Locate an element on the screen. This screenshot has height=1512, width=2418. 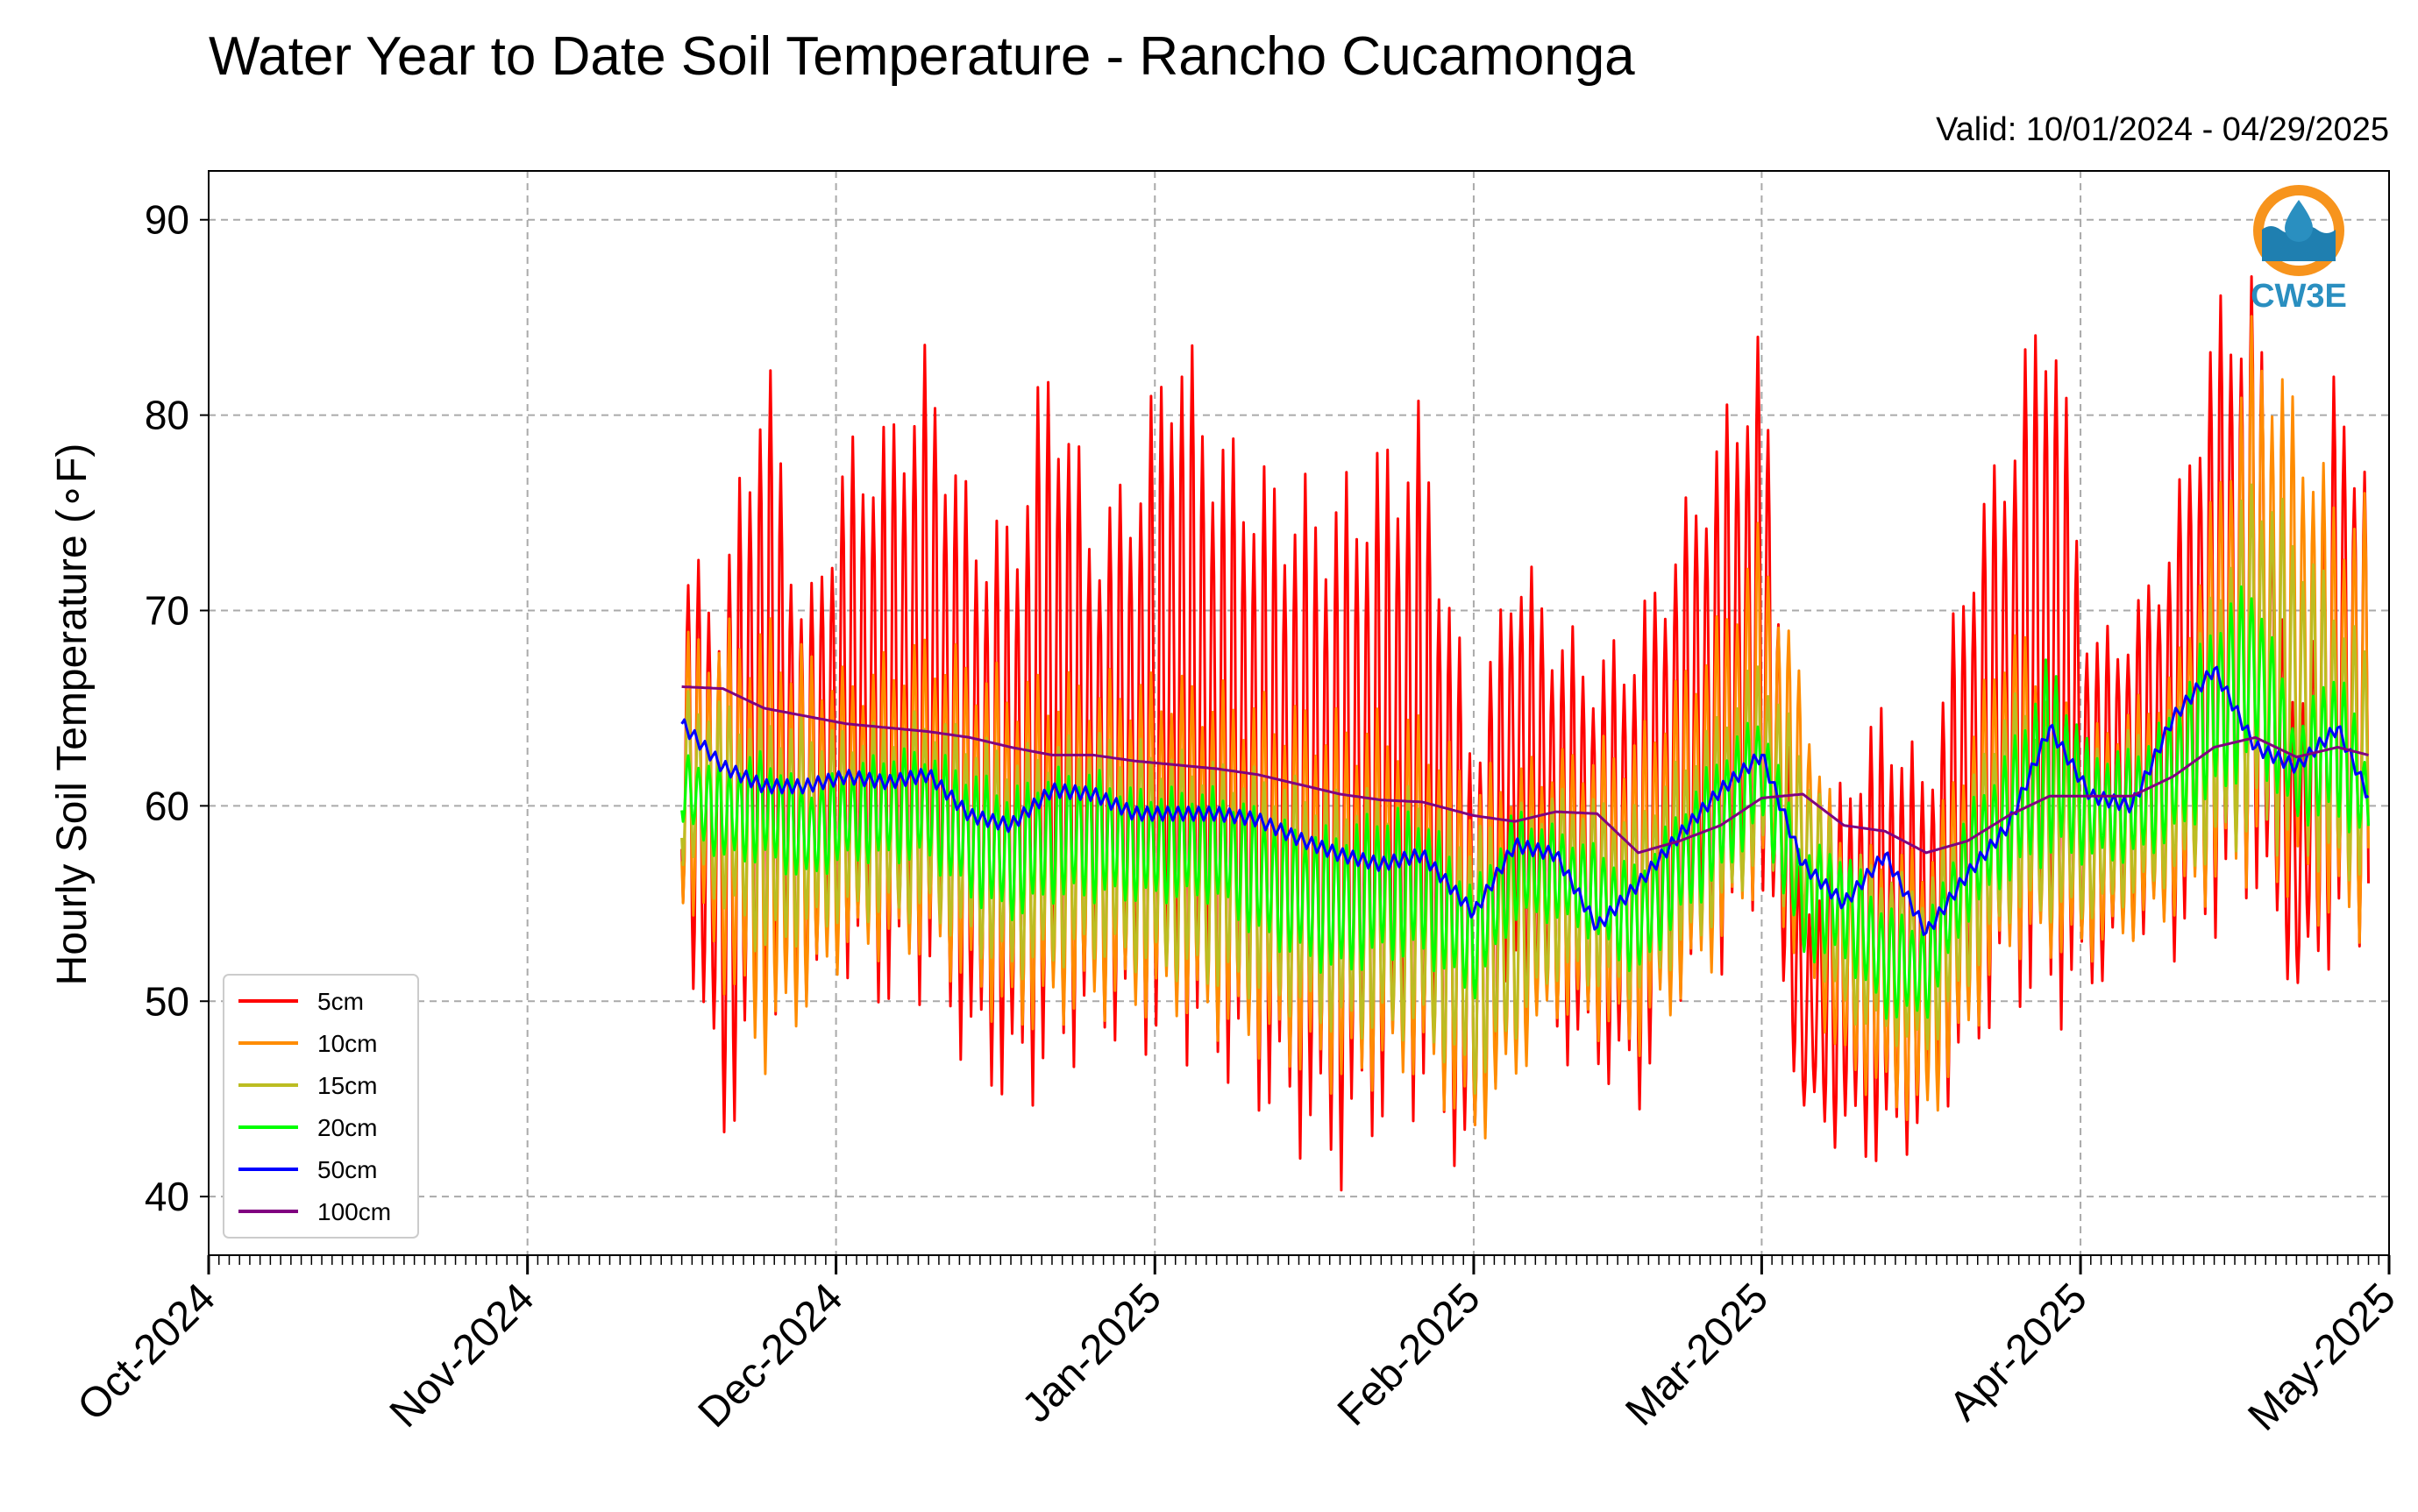
y-tick-label: 50 is located at coordinates (167, 1001).